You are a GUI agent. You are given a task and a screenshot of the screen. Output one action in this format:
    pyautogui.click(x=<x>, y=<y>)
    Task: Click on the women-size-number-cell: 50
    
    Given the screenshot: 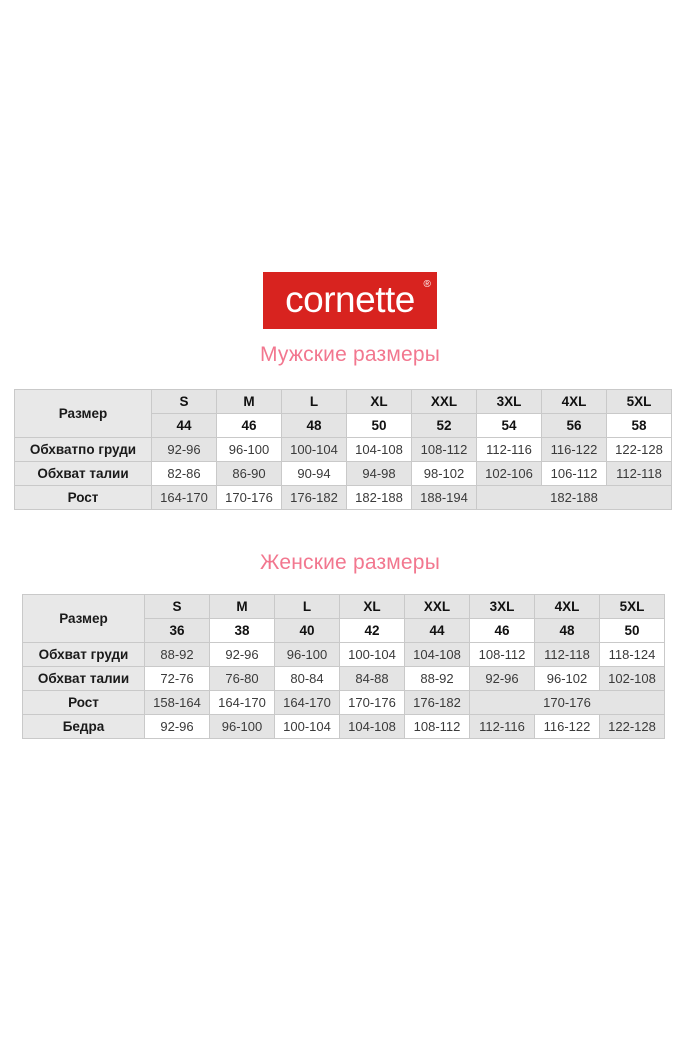 What is the action you would take?
    pyautogui.click(x=632, y=630)
    